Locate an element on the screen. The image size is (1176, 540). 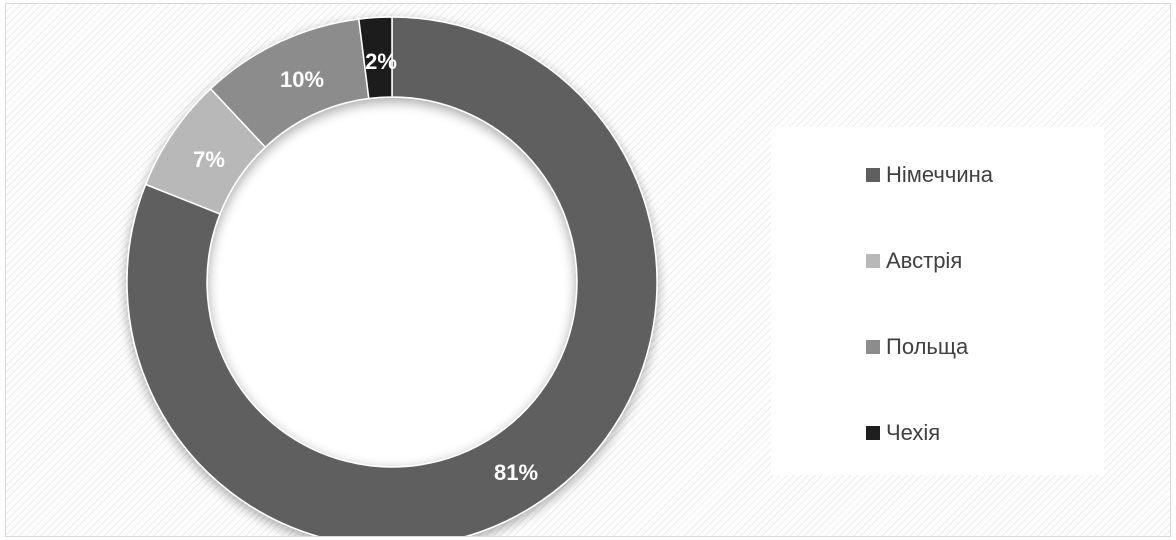
data-label-czechia: 2% is located at coordinates (381, 61).